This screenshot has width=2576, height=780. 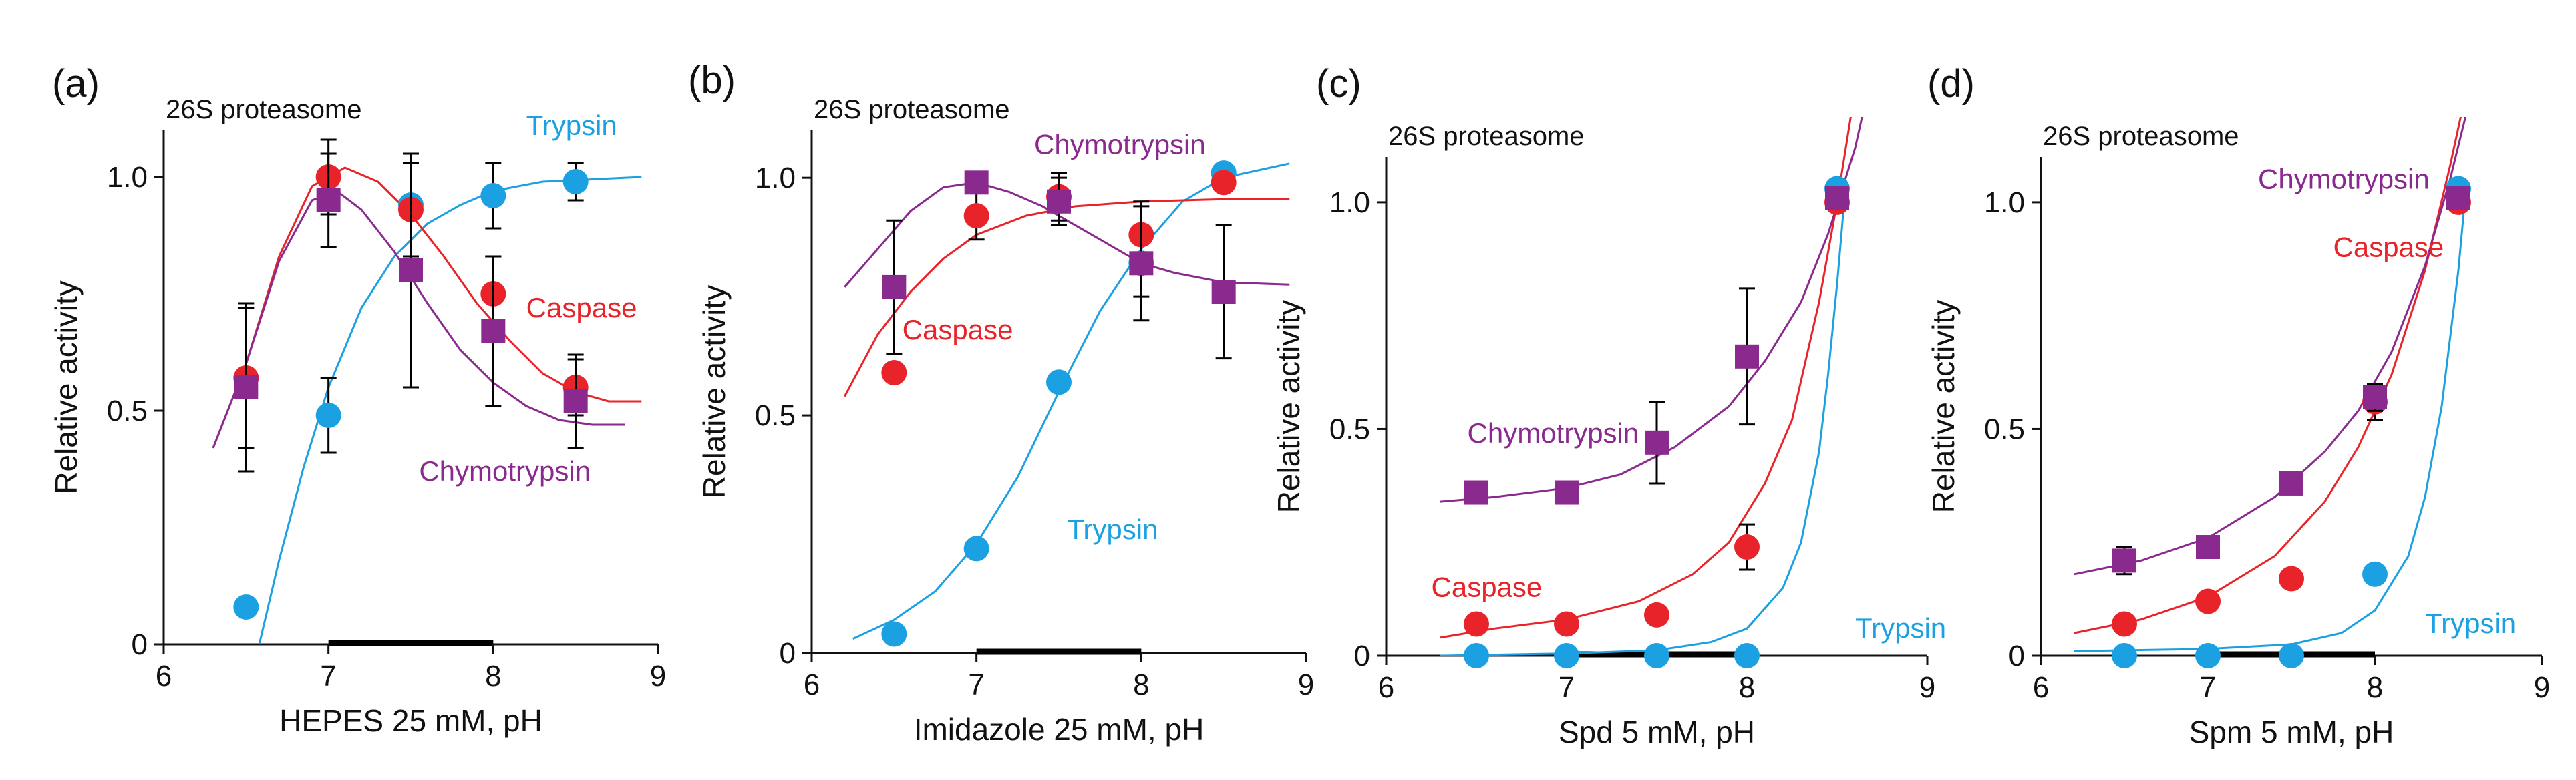 What do you see at coordinates (410, 720) in the screenshot?
I see `x-axis-label: HEPES 25 mM, pH` at bounding box center [410, 720].